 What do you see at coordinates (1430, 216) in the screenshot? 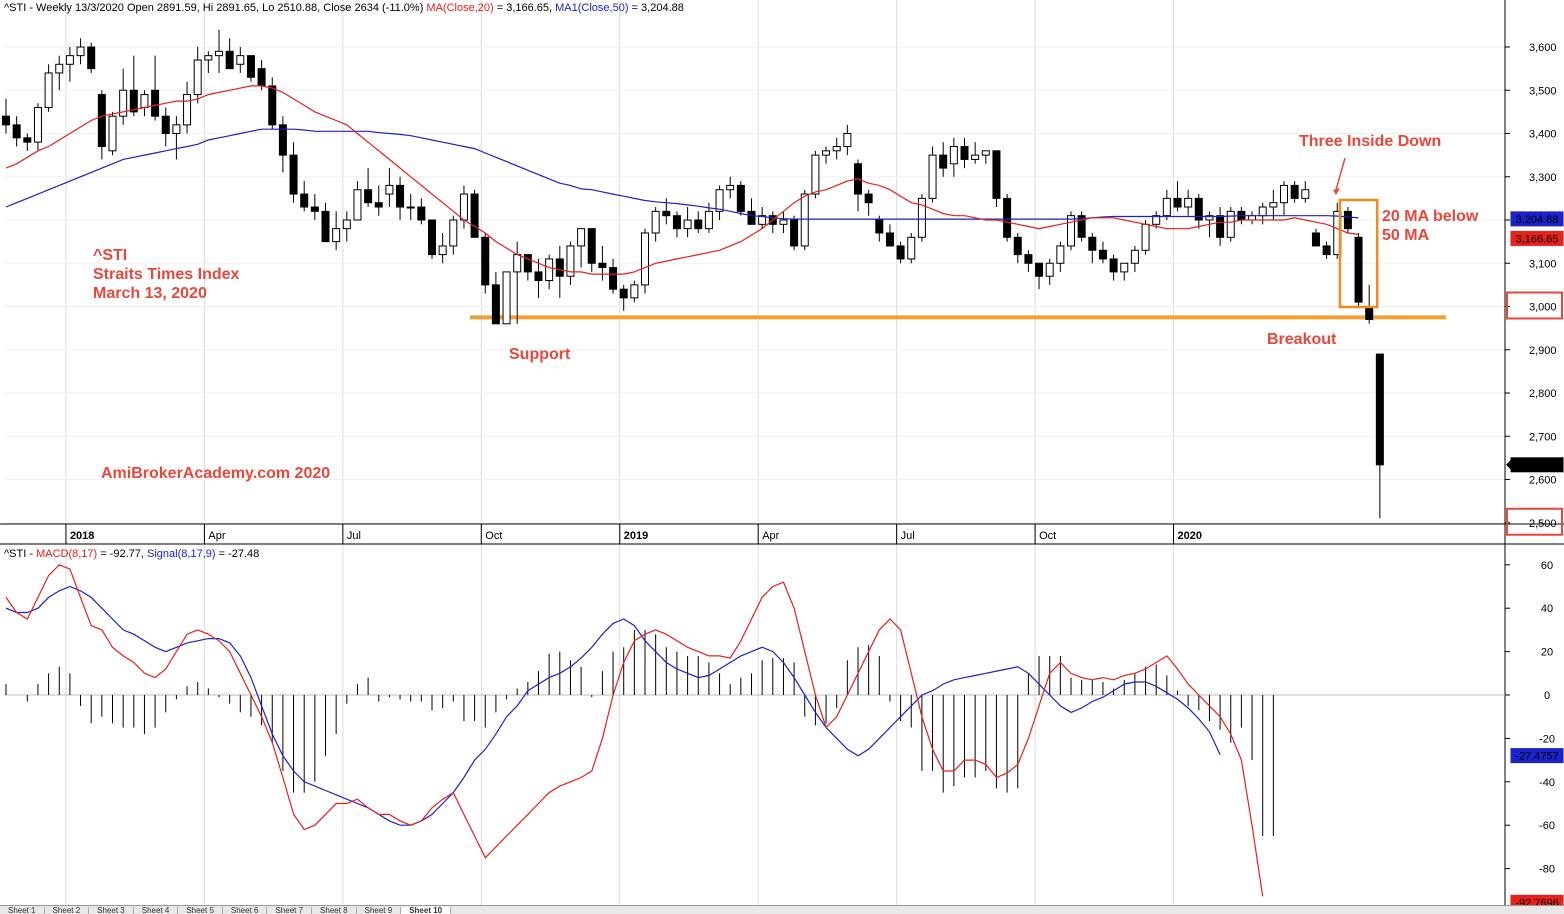
I see `annotation-ma-note-1: 20 MA below` at bounding box center [1430, 216].